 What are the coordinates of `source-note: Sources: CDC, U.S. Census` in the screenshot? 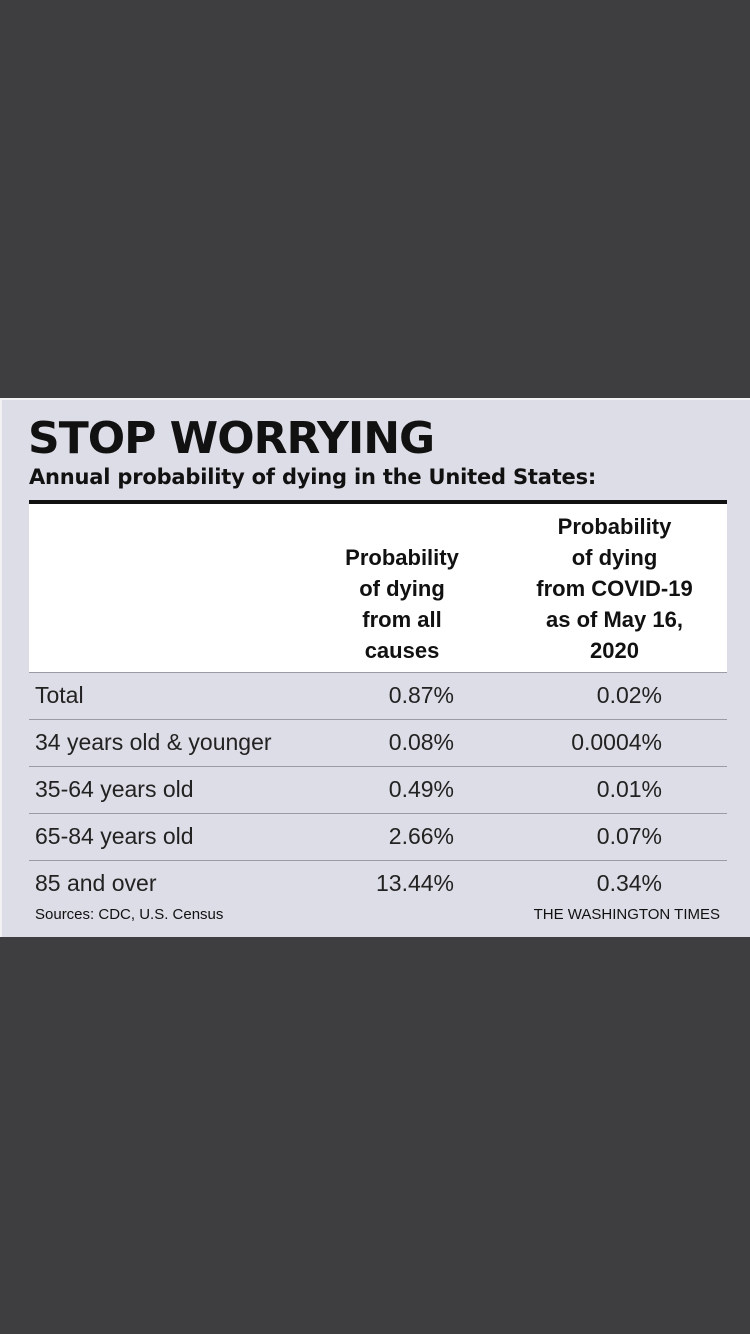 It's located at (129, 914).